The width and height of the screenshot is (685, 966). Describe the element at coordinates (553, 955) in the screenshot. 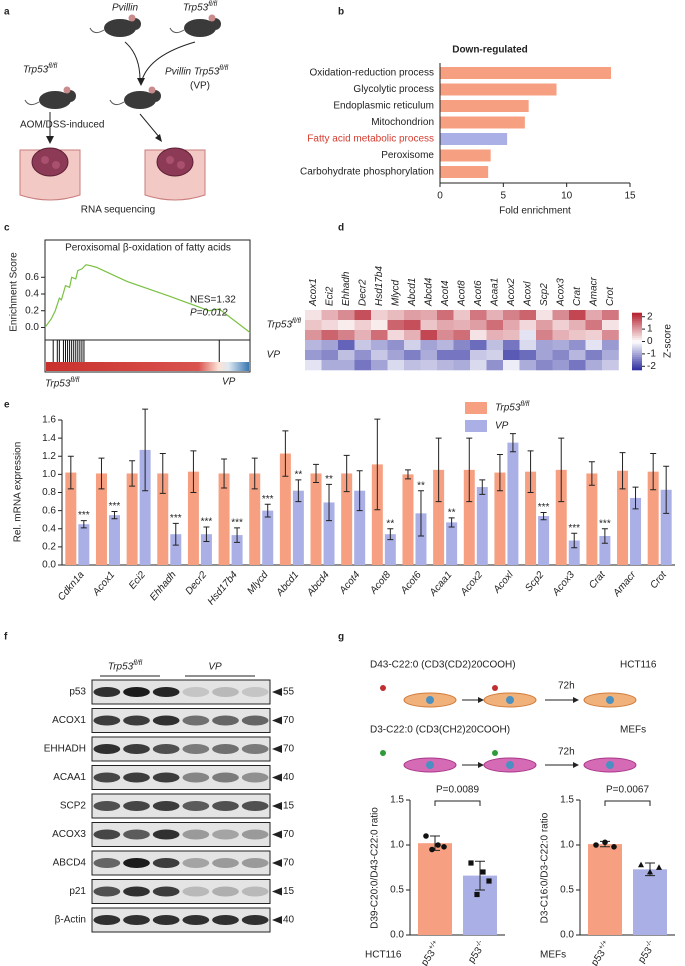

I see `x-axis-label: MEFs` at that location.